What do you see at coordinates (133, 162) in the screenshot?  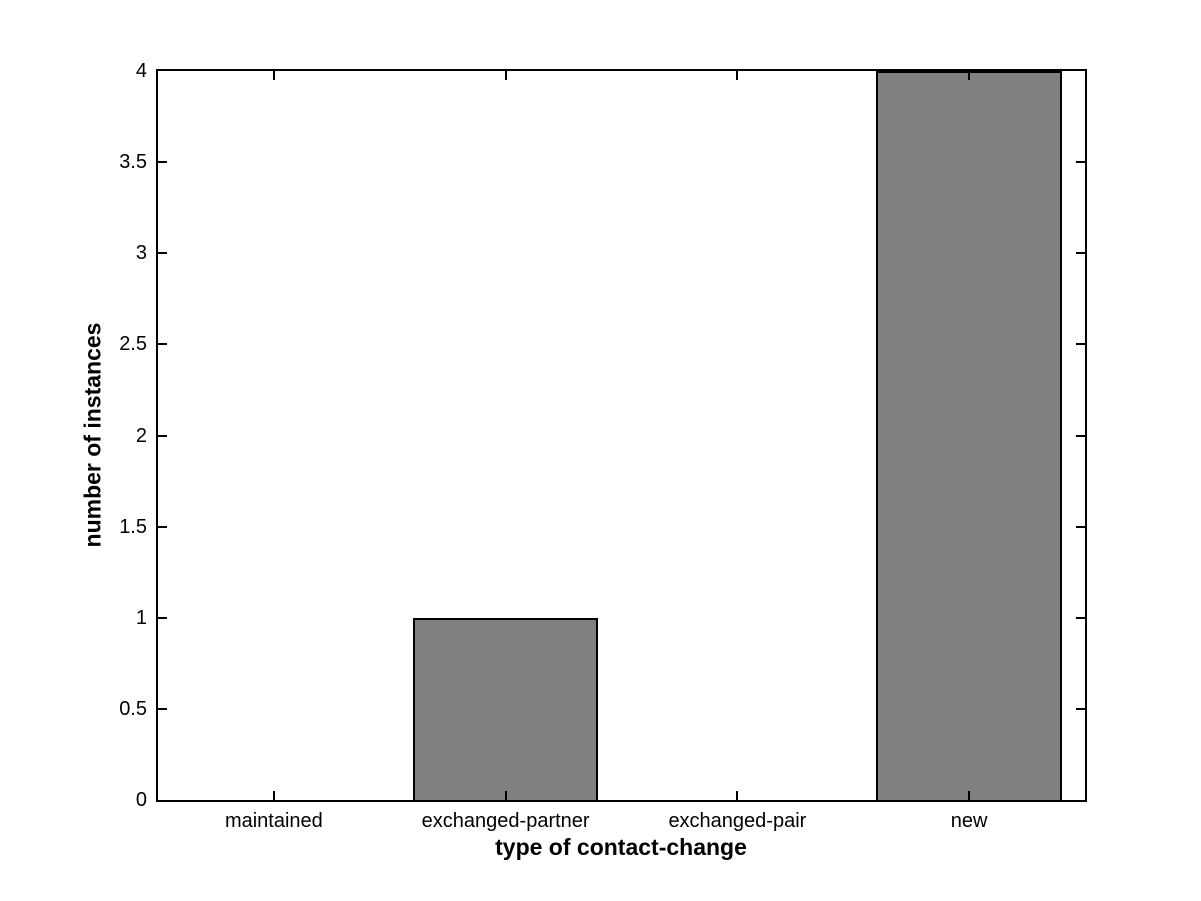 I see `y-tick-label-3.5: 3.5` at bounding box center [133, 162].